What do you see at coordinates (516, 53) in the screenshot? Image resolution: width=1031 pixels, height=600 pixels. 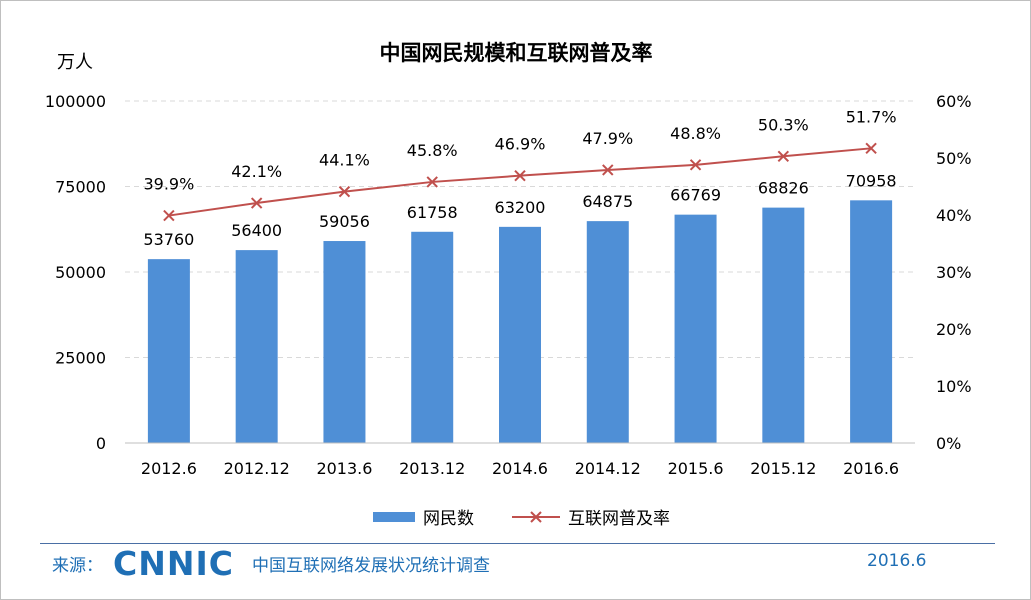 I see `chart-title: 中国网民规模和互联网普及率` at bounding box center [516, 53].